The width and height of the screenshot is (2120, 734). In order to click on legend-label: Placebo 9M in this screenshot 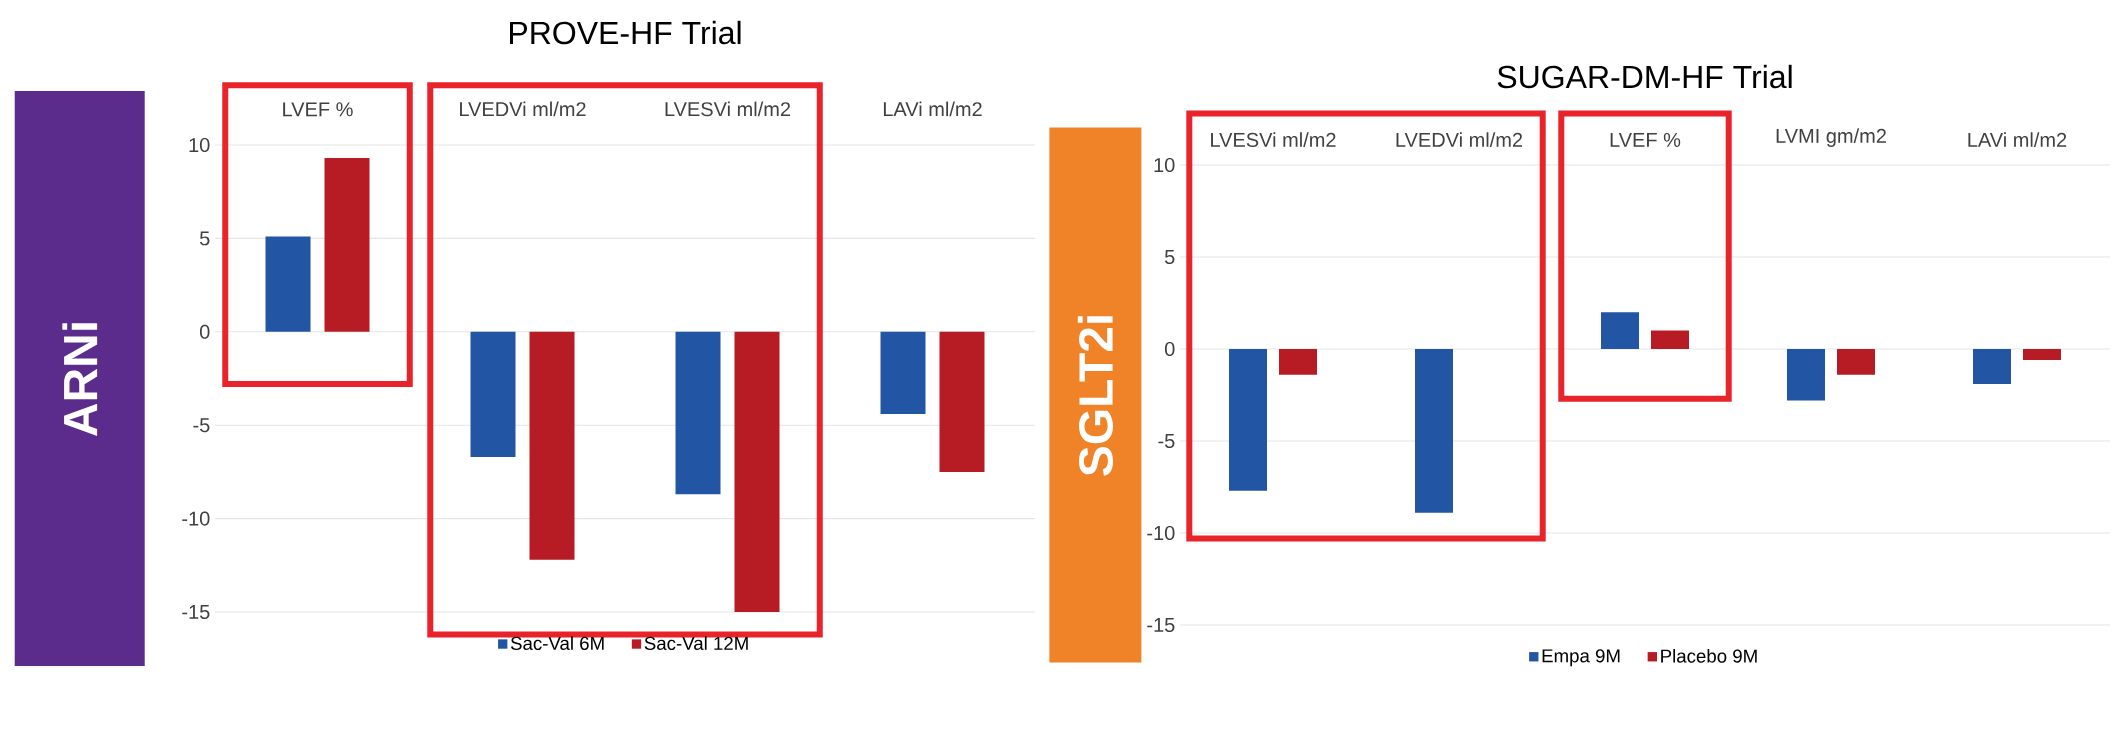, I will do `click(1709, 655)`.